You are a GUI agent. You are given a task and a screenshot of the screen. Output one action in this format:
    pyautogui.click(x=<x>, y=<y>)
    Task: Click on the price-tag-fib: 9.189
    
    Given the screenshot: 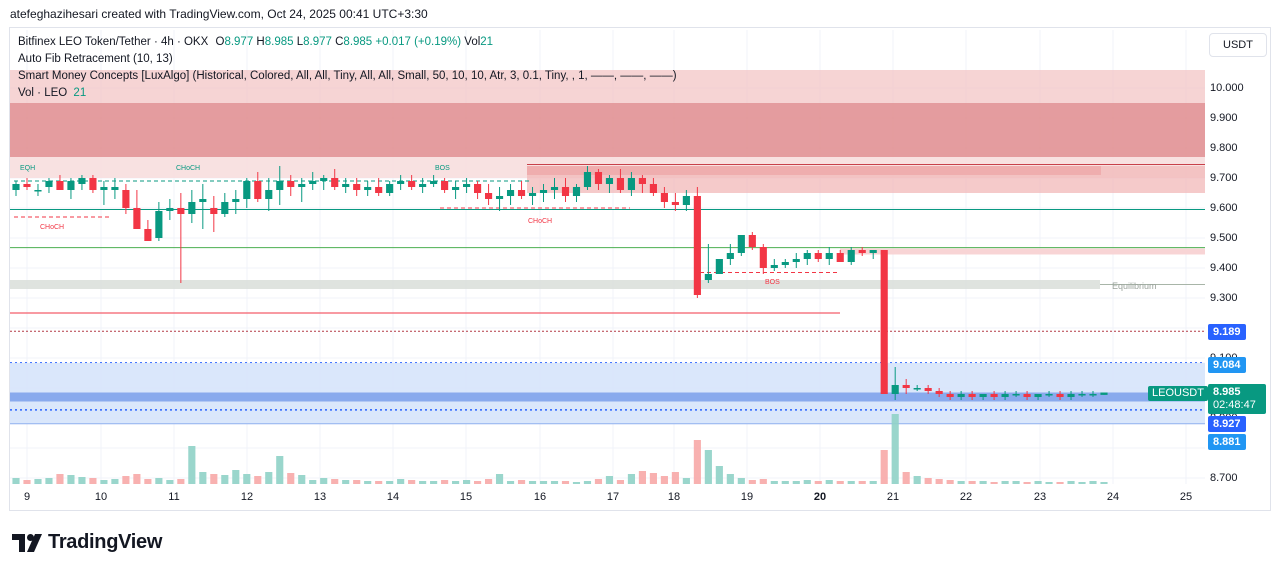 What is the action you would take?
    pyautogui.click(x=1227, y=332)
    